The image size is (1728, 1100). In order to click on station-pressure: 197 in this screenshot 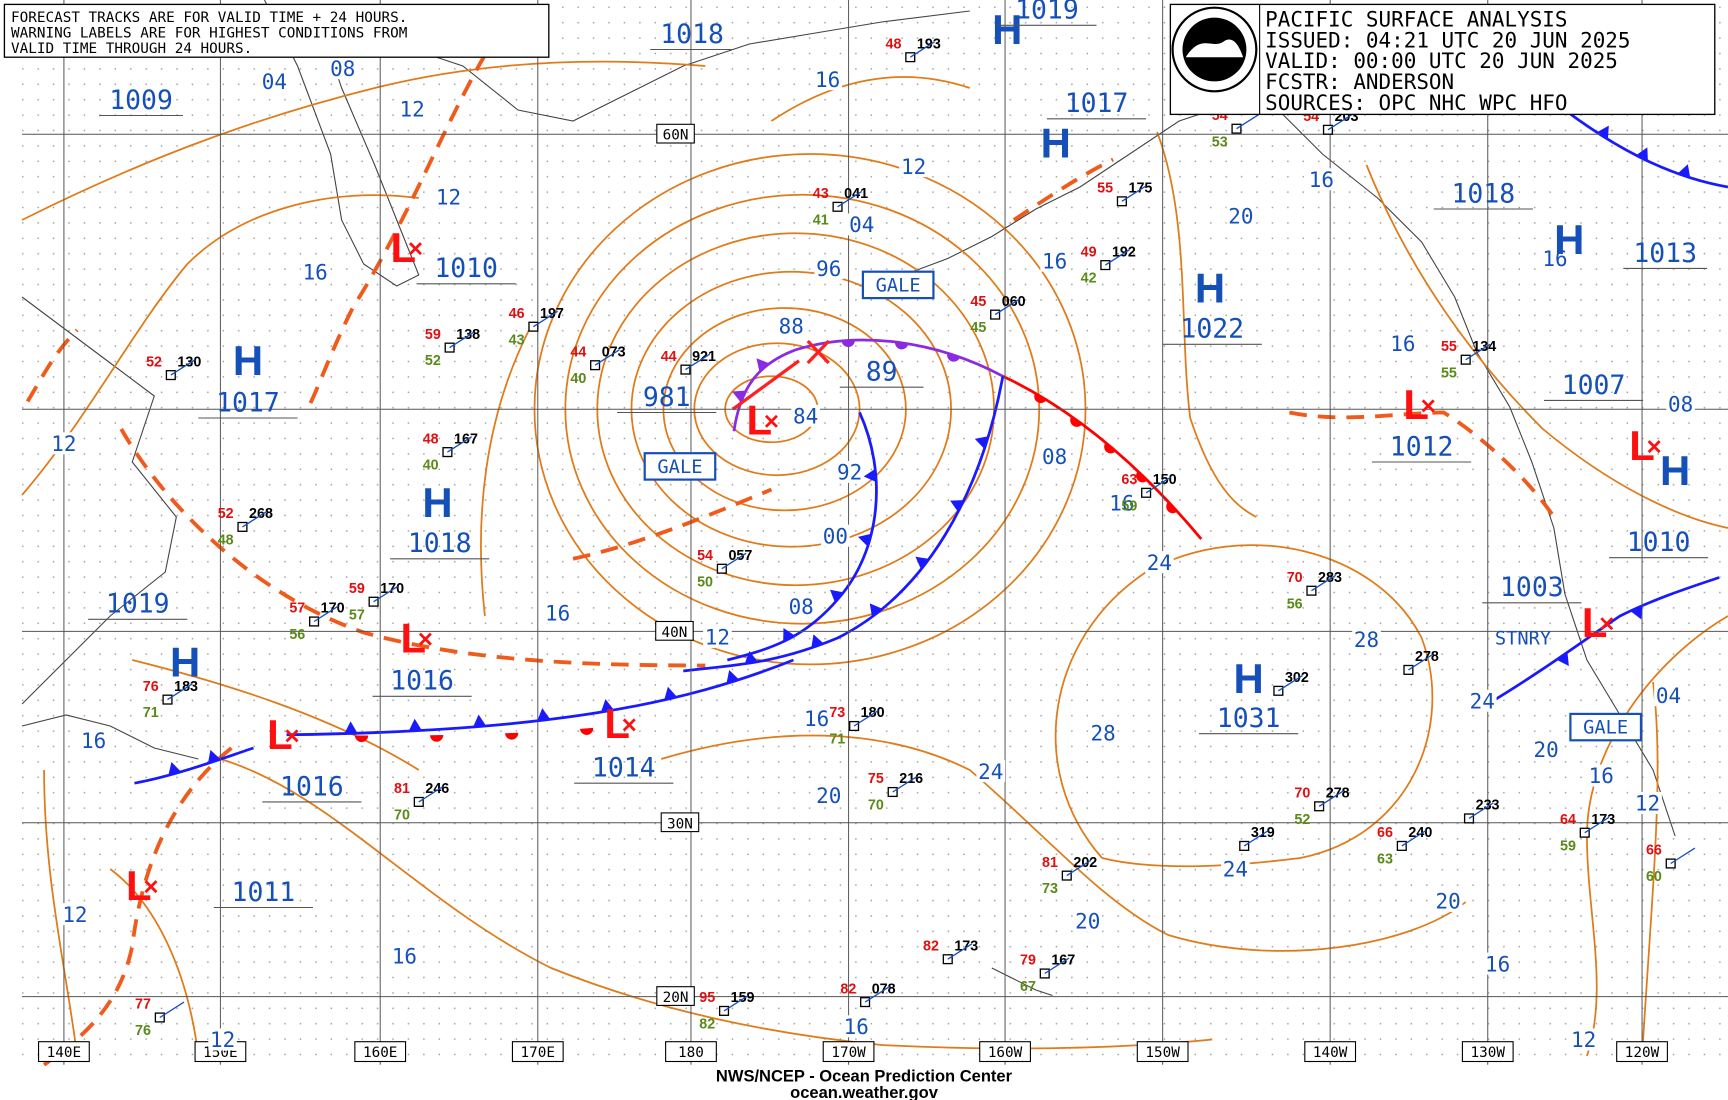, I will do `click(552, 314)`.